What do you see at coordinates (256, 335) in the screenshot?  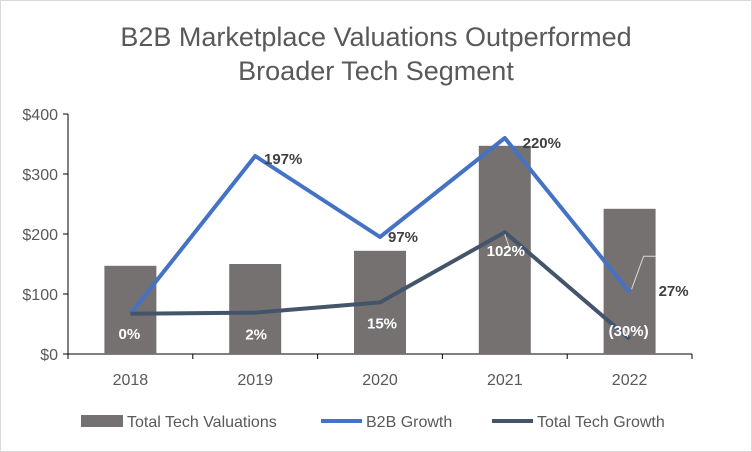 I see `data-label-total-tech-growth: 2%` at bounding box center [256, 335].